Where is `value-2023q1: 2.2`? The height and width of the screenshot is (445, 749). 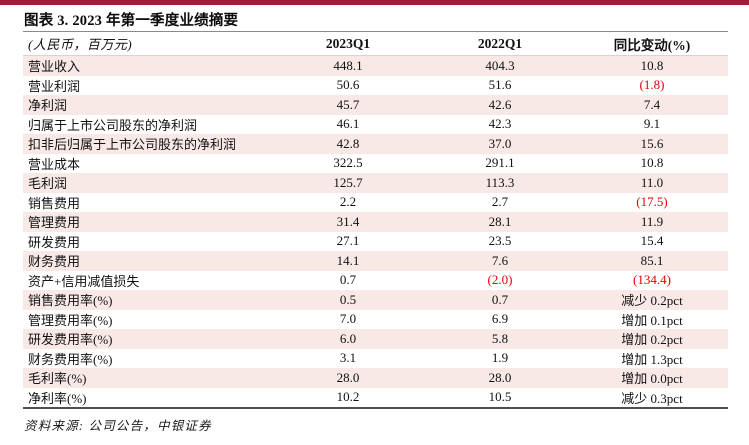
value-2023q1: 2.2 is located at coordinates (348, 202).